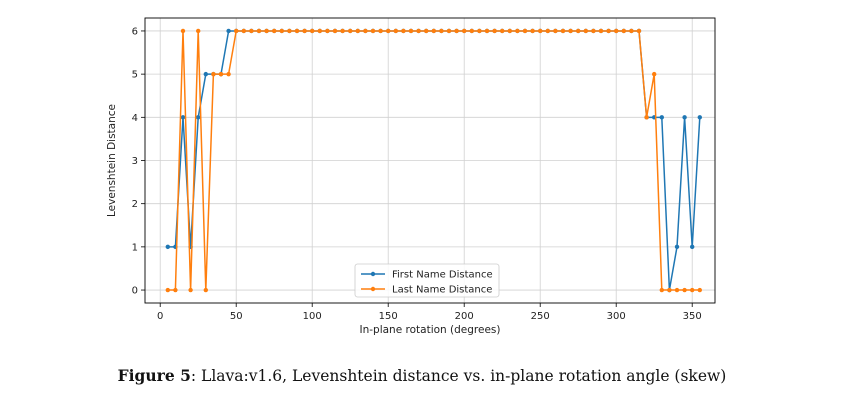 The image size is (844, 410). I want to click on y-tick-label: 0, so click(135, 291).